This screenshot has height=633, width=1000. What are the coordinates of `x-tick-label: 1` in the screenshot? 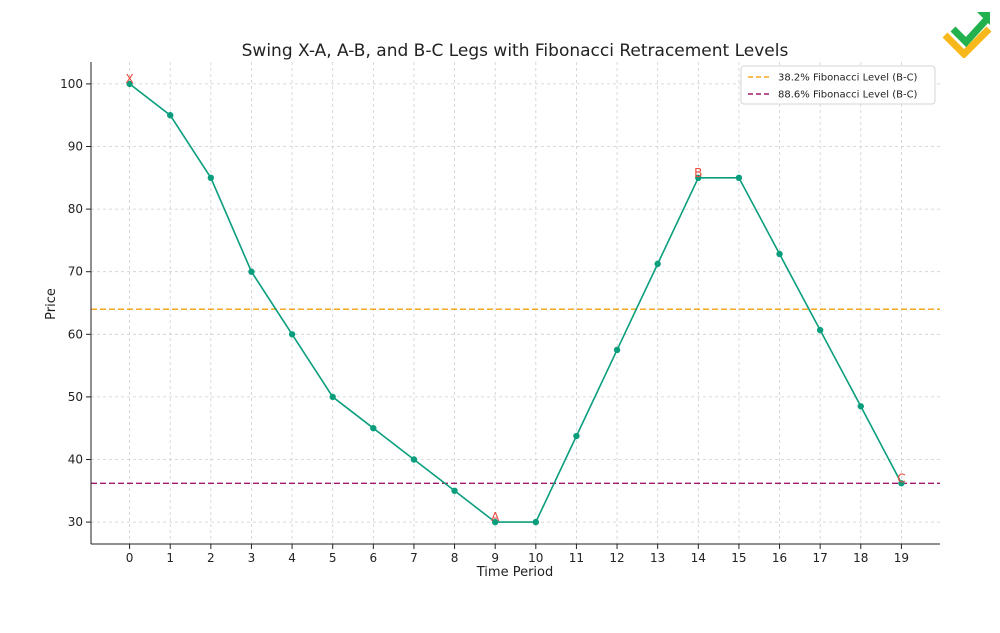 It's located at (170, 558).